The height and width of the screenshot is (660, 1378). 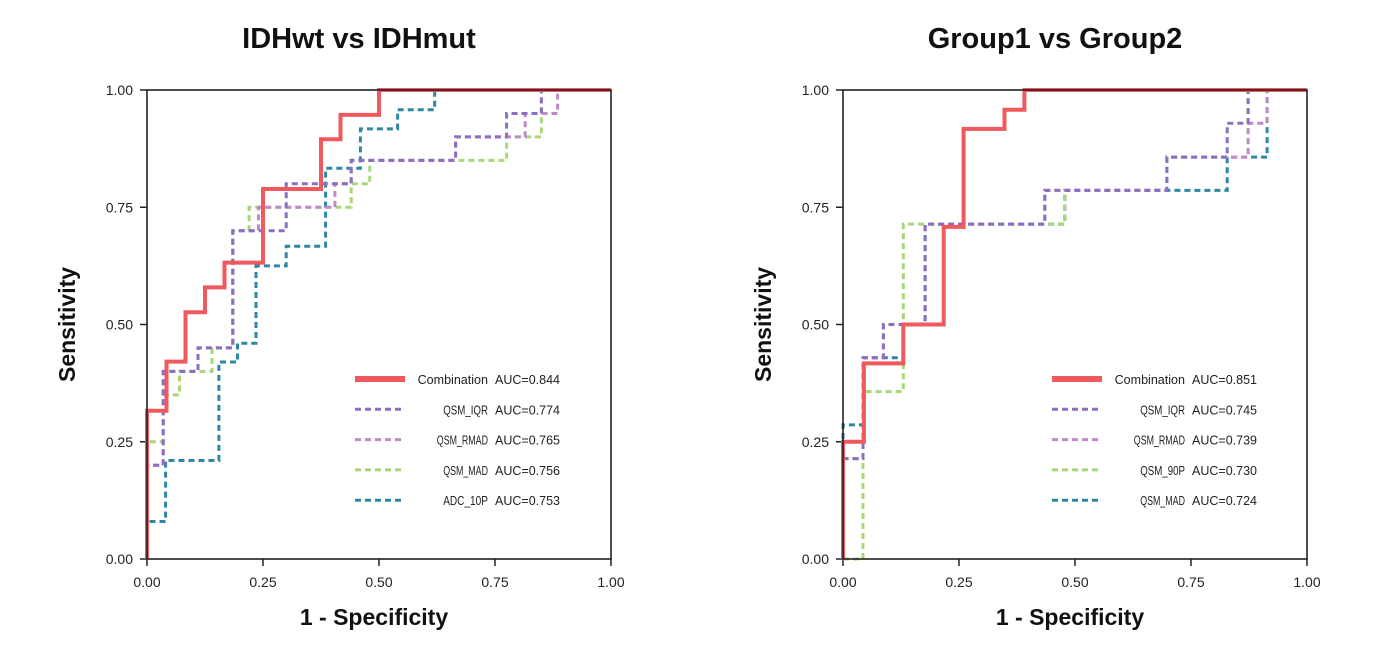 I want to click on legend-auc: AUC=0.765, so click(x=527, y=441).